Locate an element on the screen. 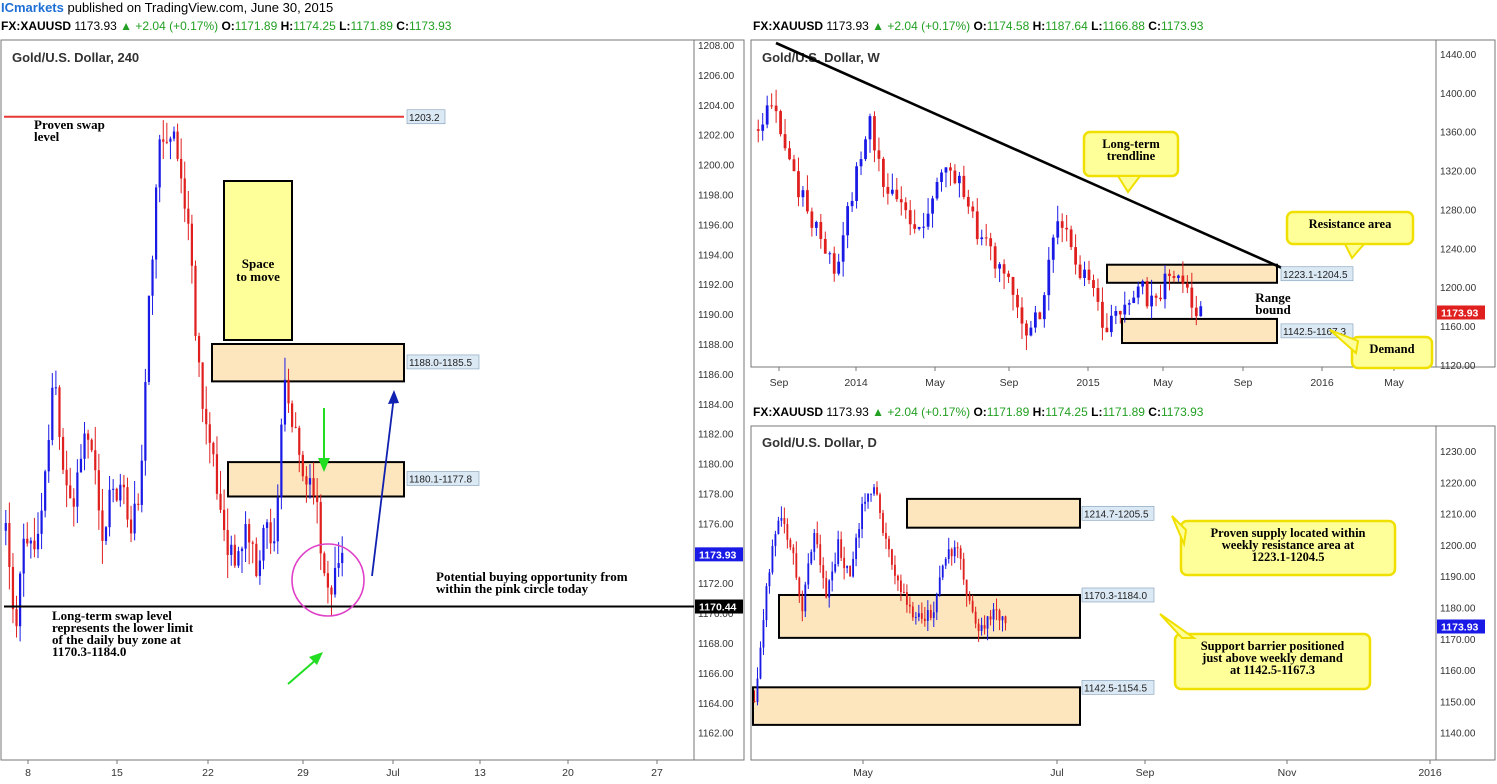 This screenshot has width=1497, height=784. h4-x-tick-label: Jul is located at coordinates (392, 773).